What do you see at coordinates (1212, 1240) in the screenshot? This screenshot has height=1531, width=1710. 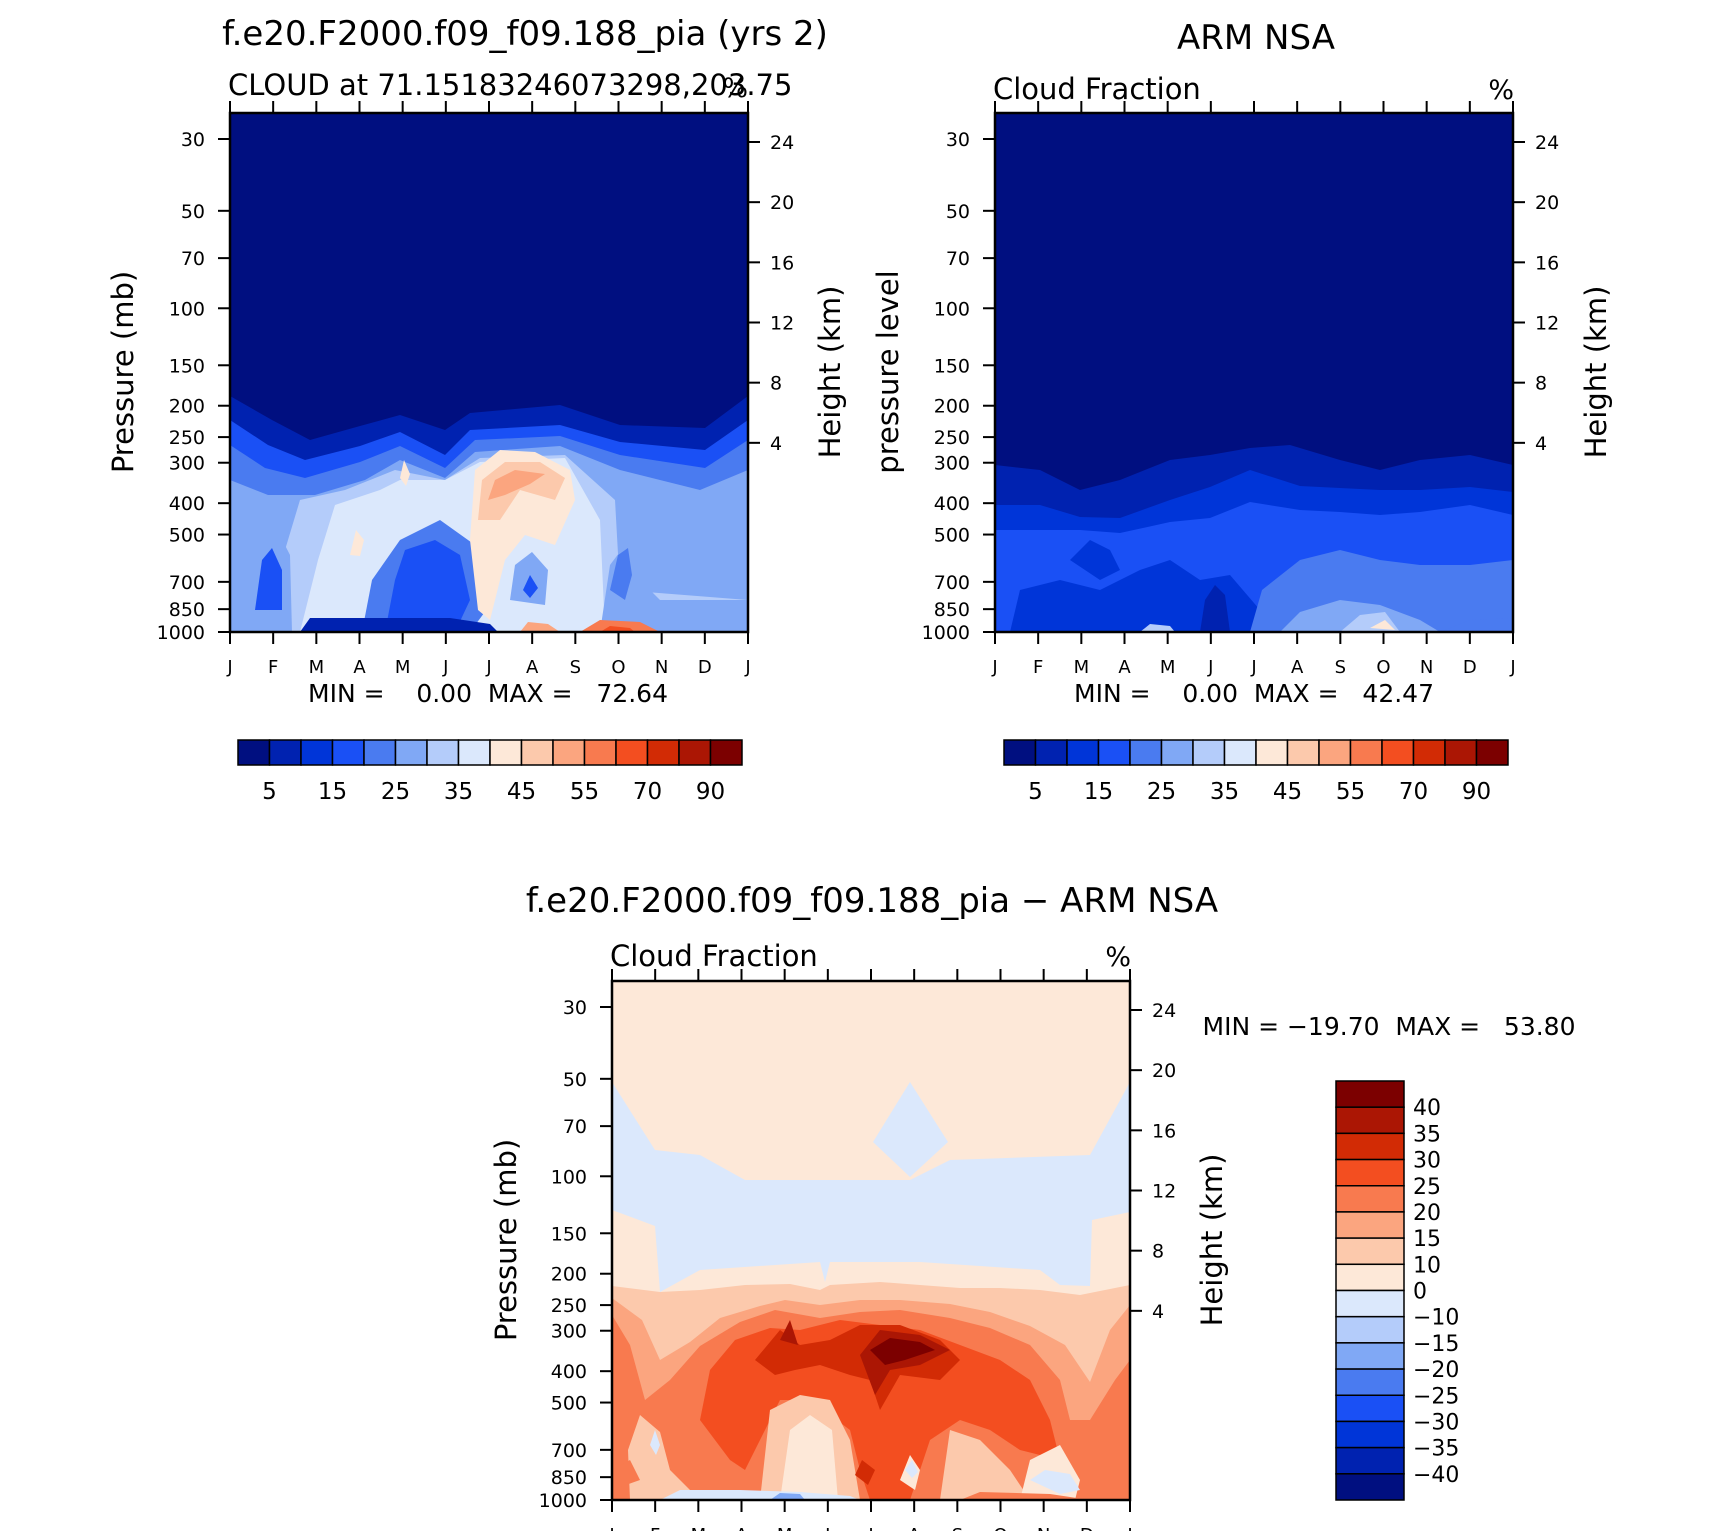 I see `panel3-y2label: Height (km)` at bounding box center [1212, 1240].